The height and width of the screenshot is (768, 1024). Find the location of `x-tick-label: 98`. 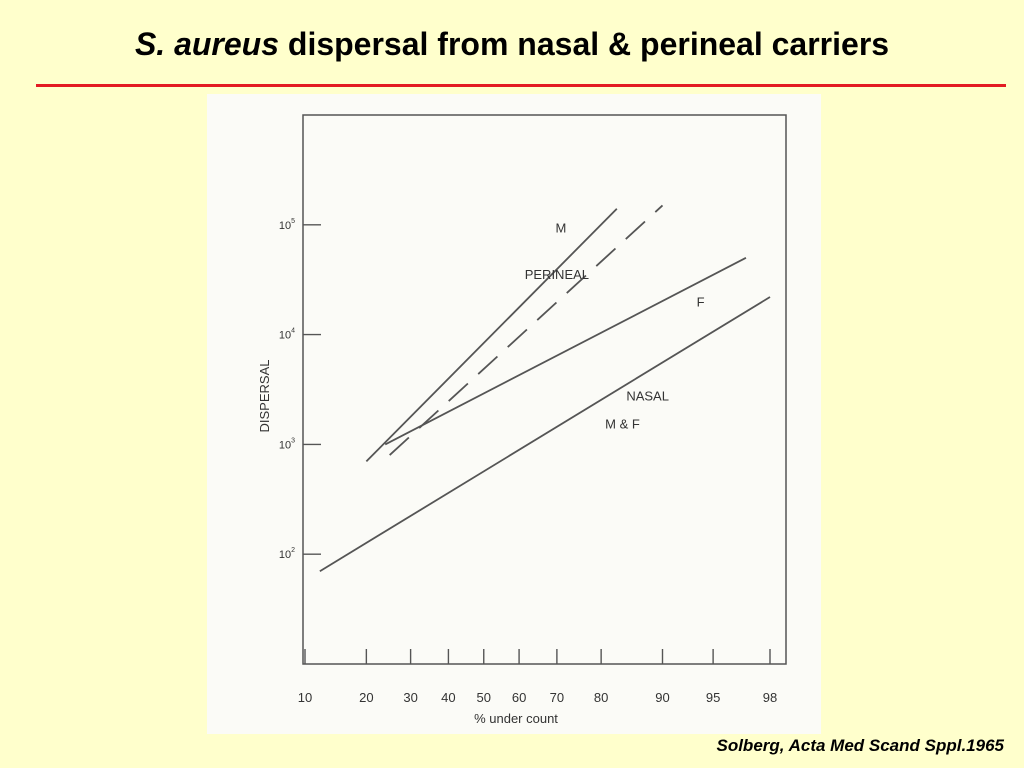

x-tick-label: 98 is located at coordinates (770, 697).